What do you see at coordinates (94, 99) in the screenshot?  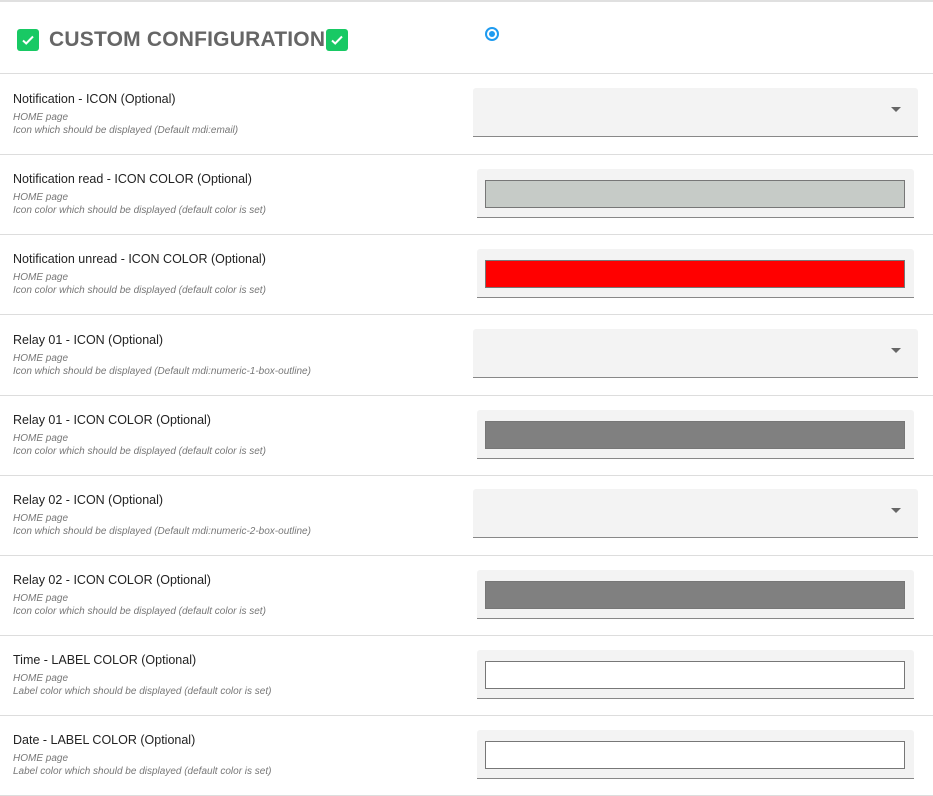 I see `row-label: Notification - ICON (Optional)` at bounding box center [94, 99].